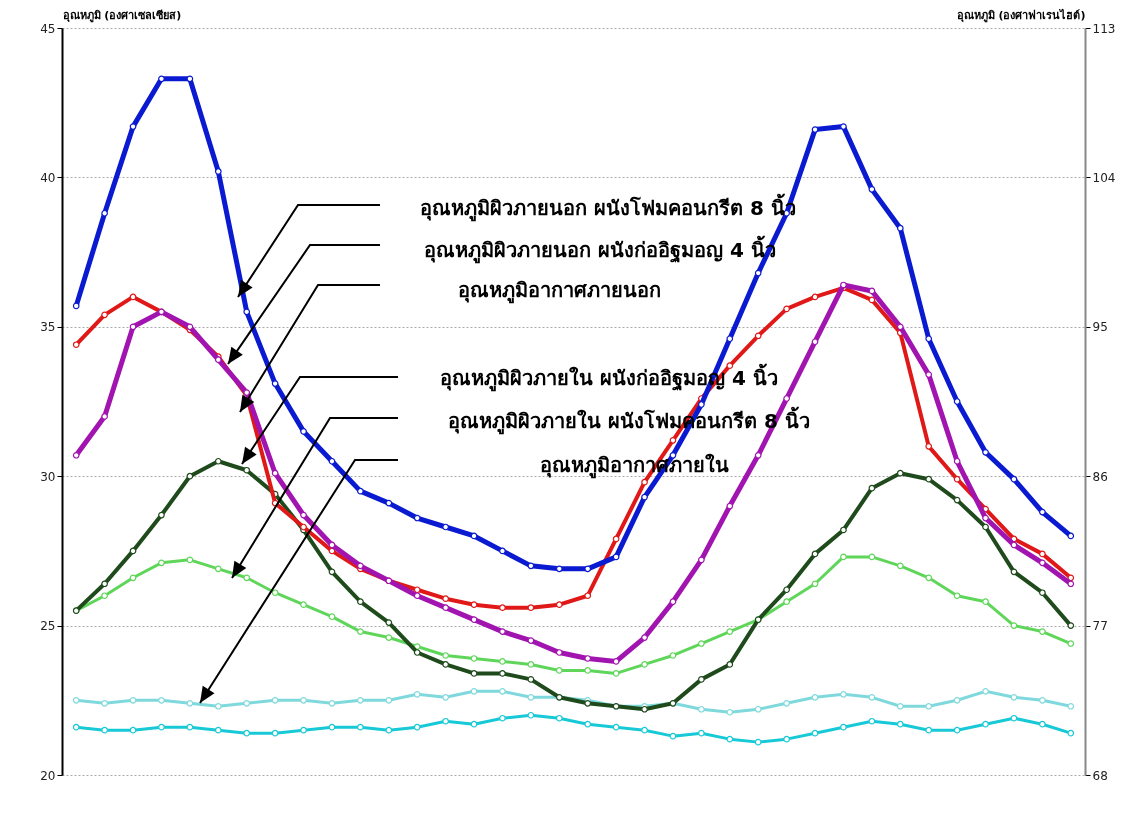  I want to click on y-tick-label: 20, so click(48, 775).